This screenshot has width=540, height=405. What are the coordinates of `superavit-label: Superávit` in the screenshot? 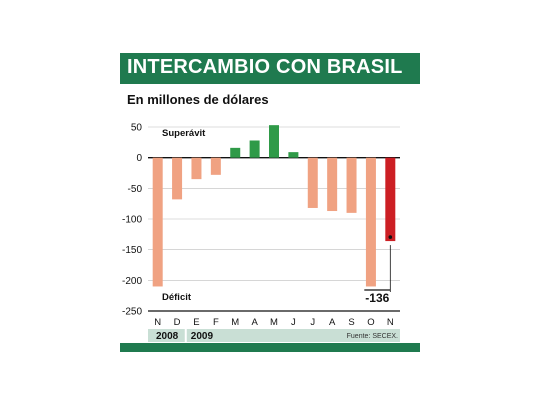 It's located at (184, 133).